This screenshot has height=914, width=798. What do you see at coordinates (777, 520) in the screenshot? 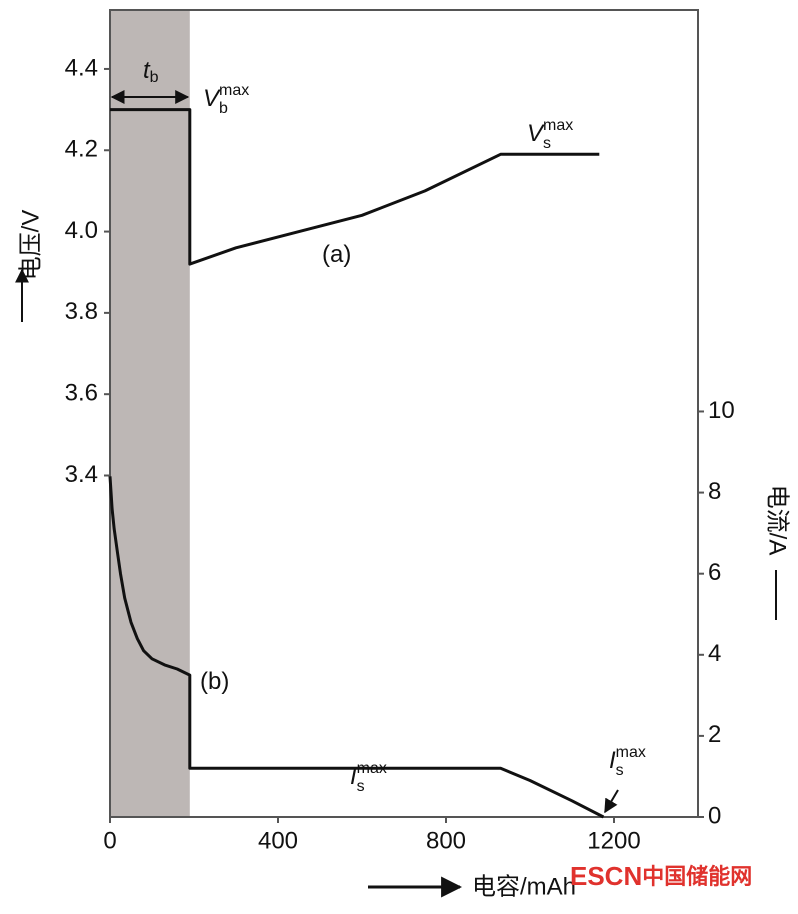
I see `y2-axis-label: 电流/A` at bounding box center [777, 520].